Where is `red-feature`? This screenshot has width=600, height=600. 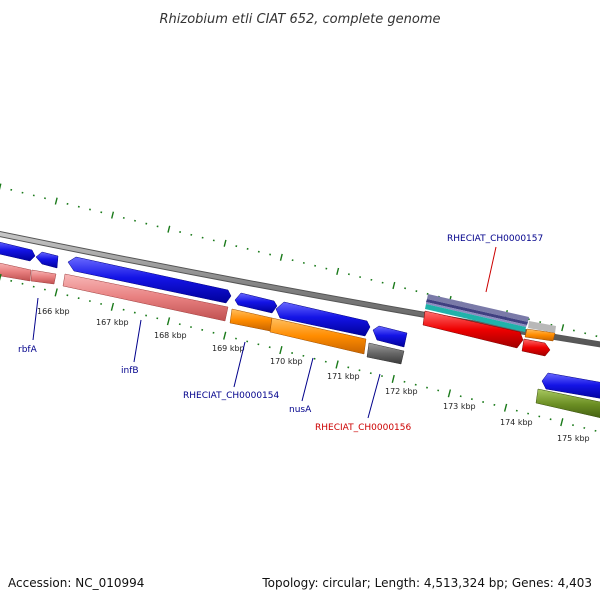 red-feature is located at coordinates (536, 347).